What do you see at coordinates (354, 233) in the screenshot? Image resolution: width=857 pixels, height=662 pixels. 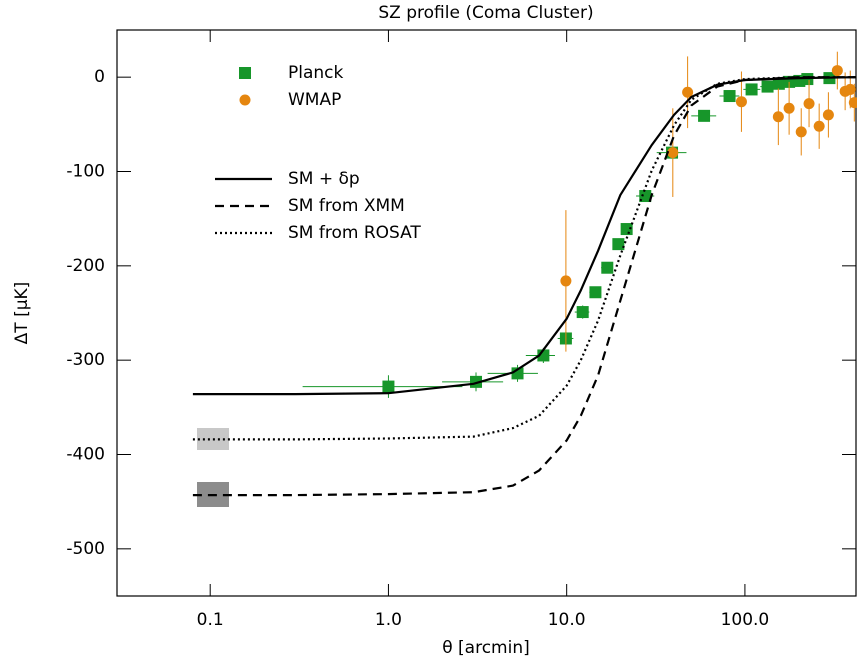 I see `legend-label: SM from ROSAT` at bounding box center [354, 233].